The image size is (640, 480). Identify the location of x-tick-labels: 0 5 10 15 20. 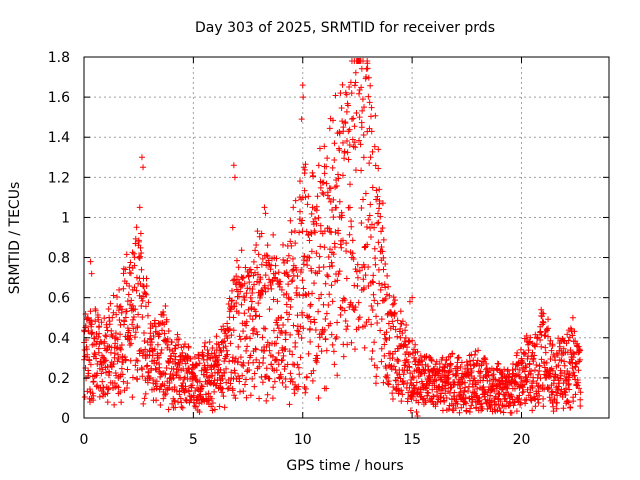
(305, 440).